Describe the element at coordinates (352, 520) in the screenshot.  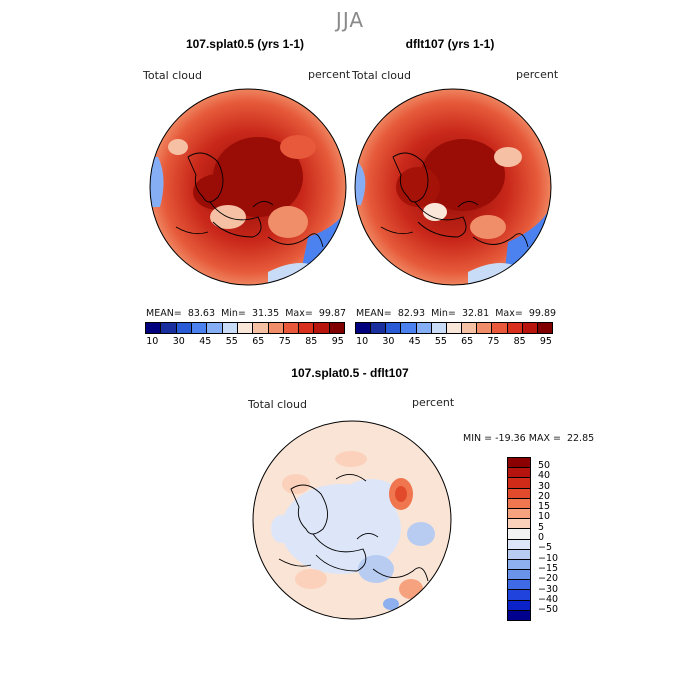
I see `diff-polar-map` at that location.